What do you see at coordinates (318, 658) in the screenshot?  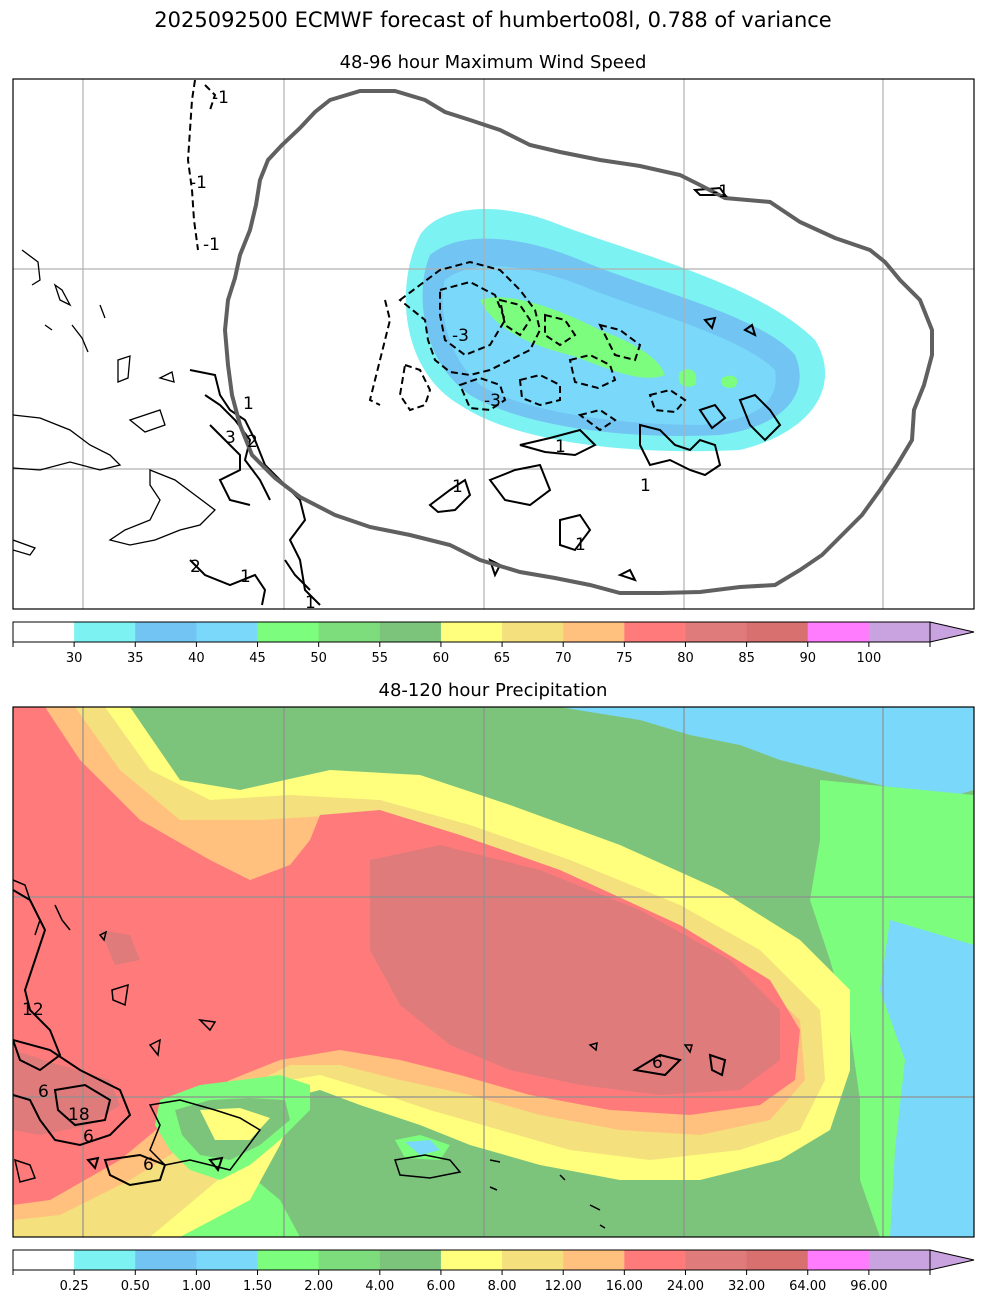 I see `wind-colorbar-tick-label: 50` at bounding box center [318, 658].